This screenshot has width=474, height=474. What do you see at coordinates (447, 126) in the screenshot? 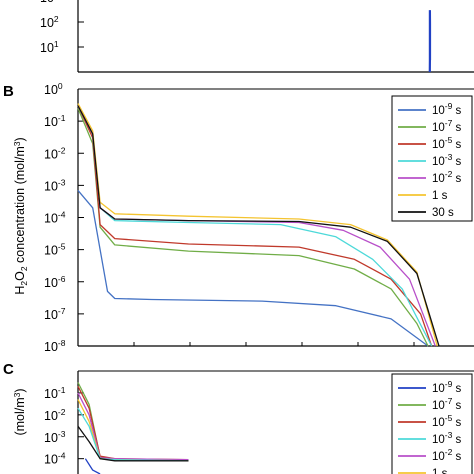
I see `panel-b-legend-label: 10-7 s` at bounding box center [447, 126].